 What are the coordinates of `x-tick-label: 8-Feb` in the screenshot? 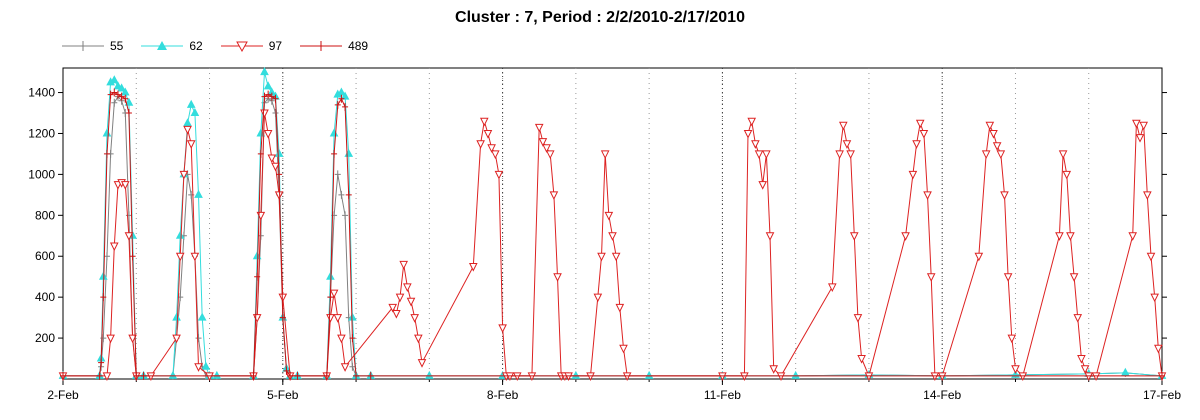 It's located at (503, 395).